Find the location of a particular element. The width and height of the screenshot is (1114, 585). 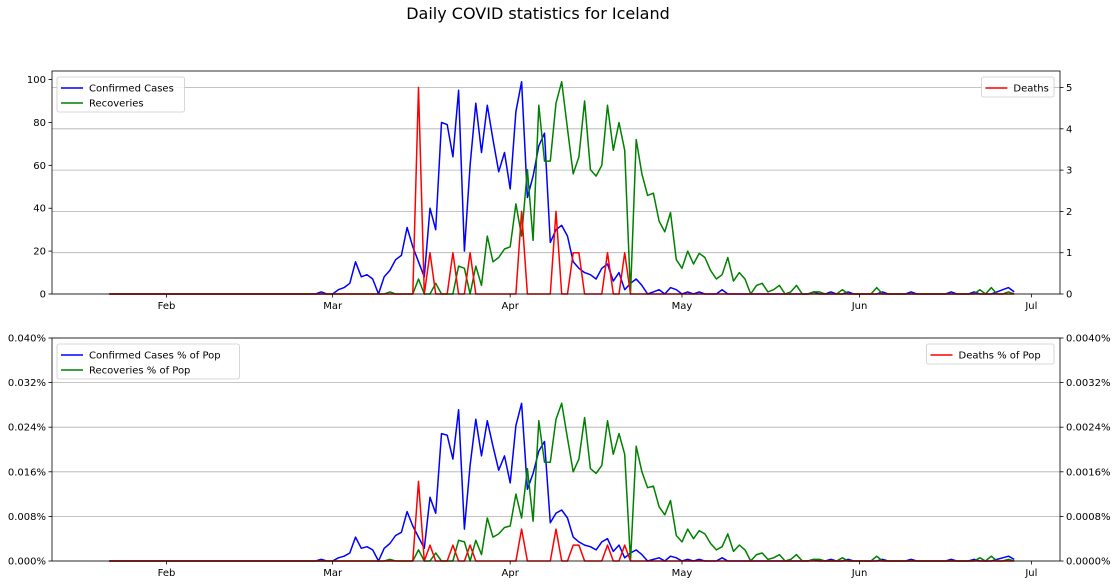

right-y-tick-label: 0.0032% is located at coordinates (1088, 383).